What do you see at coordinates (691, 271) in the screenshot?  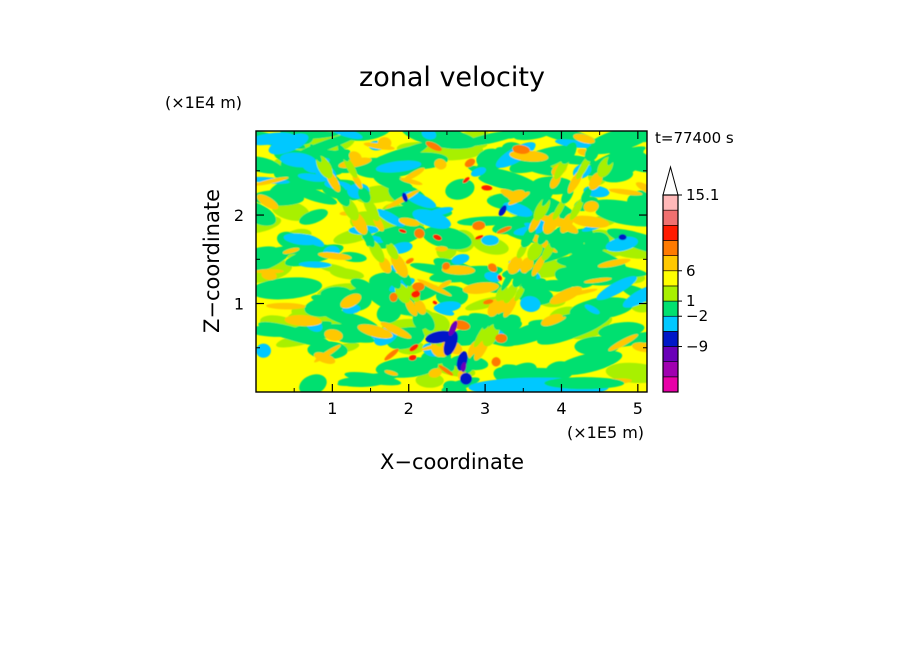 I see `colorbar-label: 6` at bounding box center [691, 271].